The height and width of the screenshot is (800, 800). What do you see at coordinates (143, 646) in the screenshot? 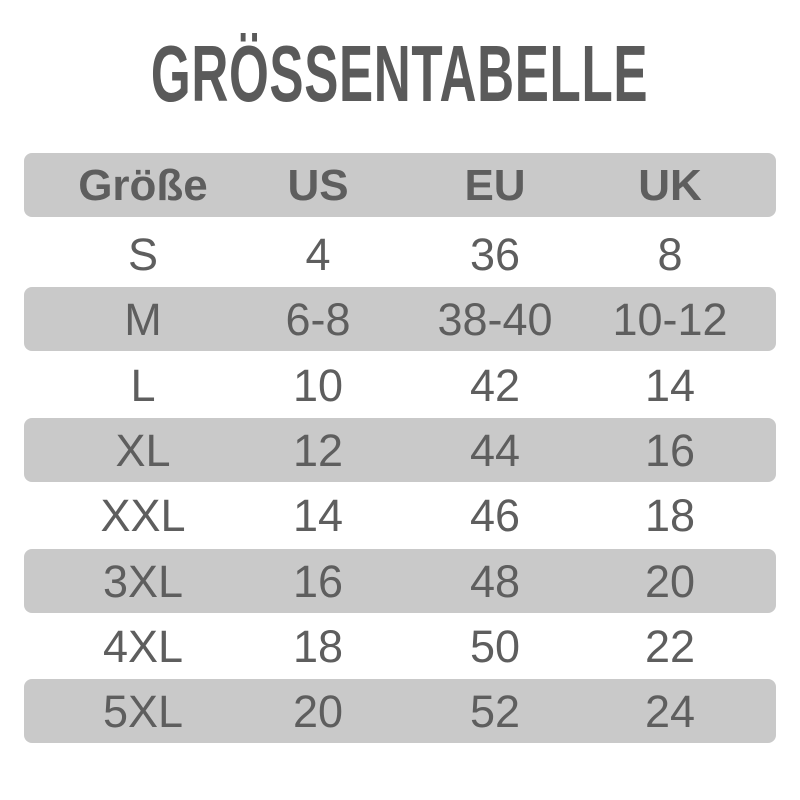
I see `cell-size: 4XL` at bounding box center [143, 646].